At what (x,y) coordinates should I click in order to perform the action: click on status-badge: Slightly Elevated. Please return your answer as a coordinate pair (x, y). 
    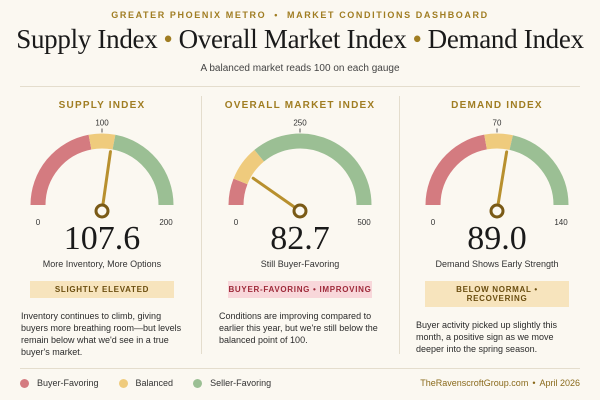
    Looking at the image, I should click on (102, 289).